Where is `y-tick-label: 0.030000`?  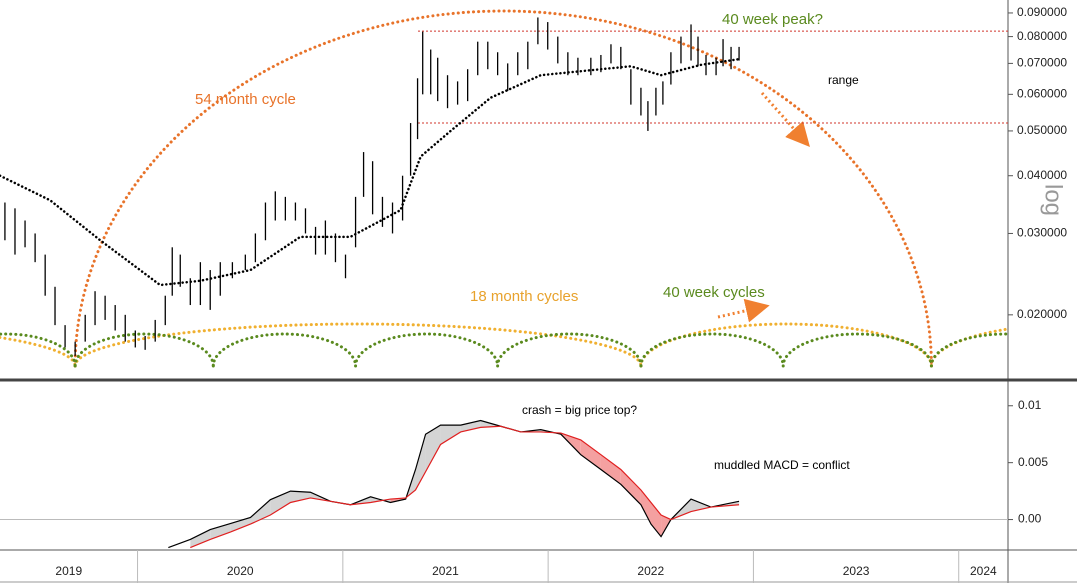
y-tick-label: 0.030000 is located at coordinates (1042, 233).